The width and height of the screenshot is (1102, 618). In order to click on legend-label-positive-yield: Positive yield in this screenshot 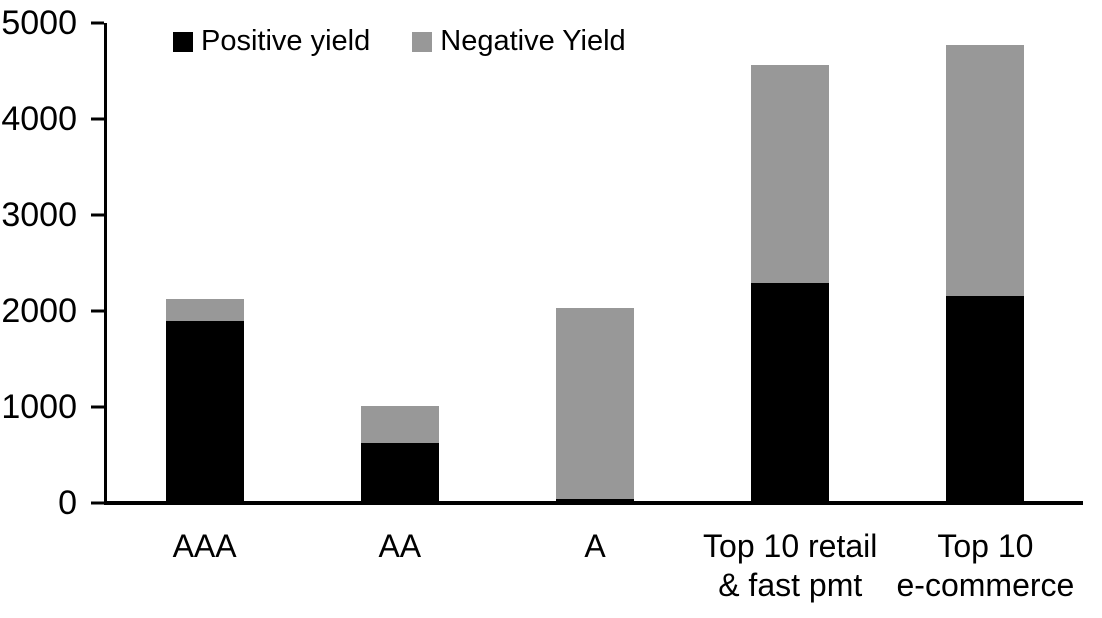, I will do `click(286, 41)`.